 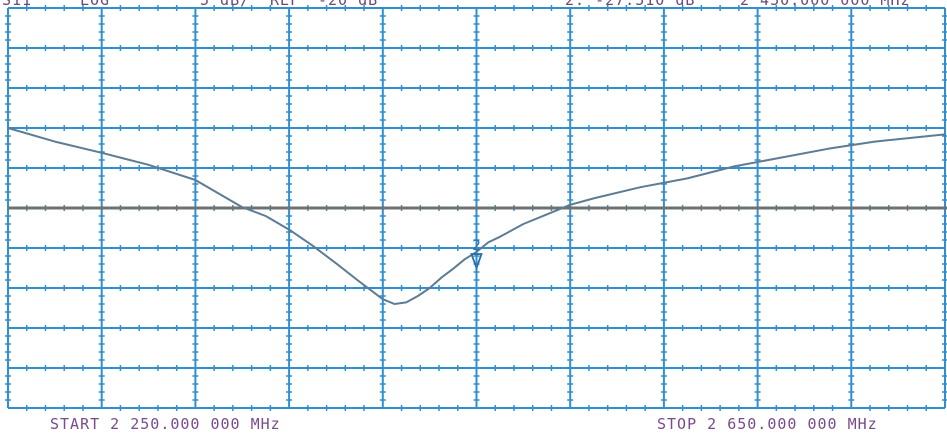 What do you see at coordinates (17, 4) in the screenshot?
I see `channel-label: S11` at bounding box center [17, 4].